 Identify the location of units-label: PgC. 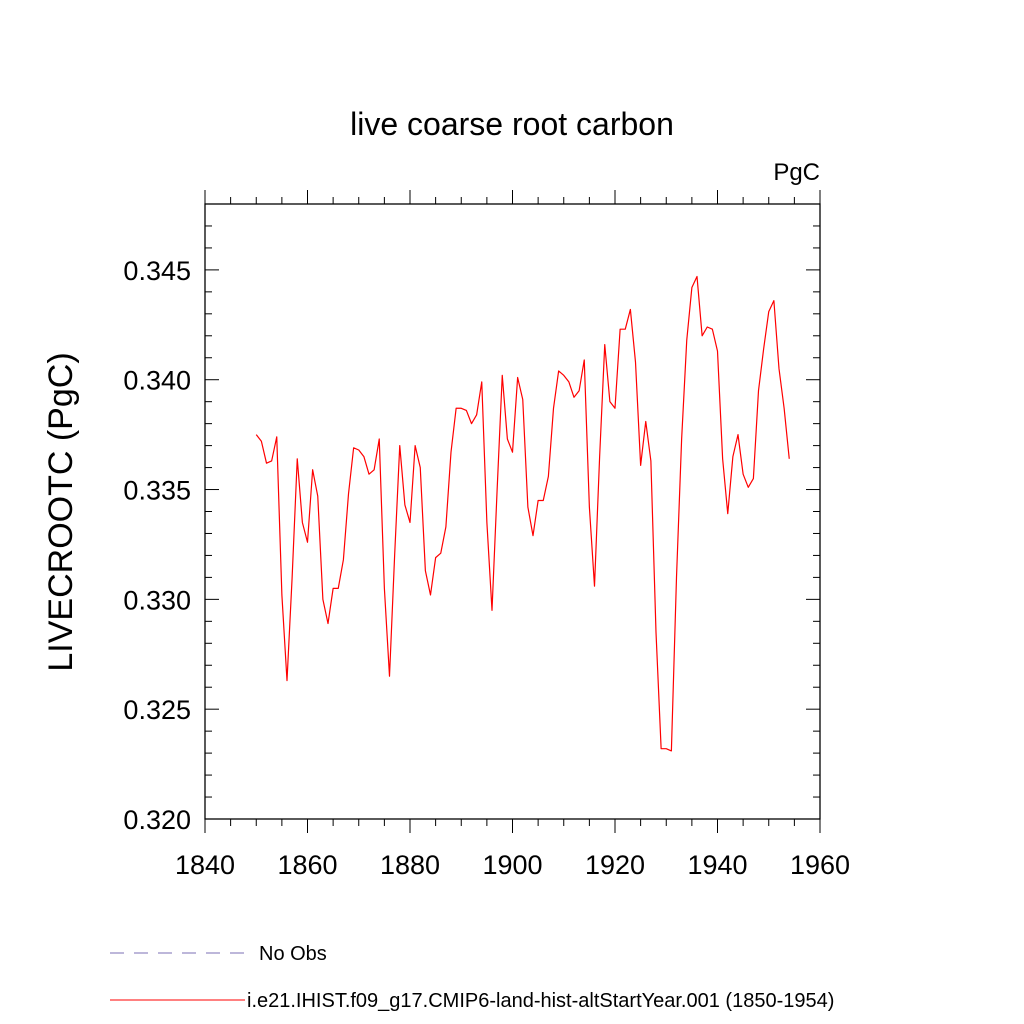
(796, 172).